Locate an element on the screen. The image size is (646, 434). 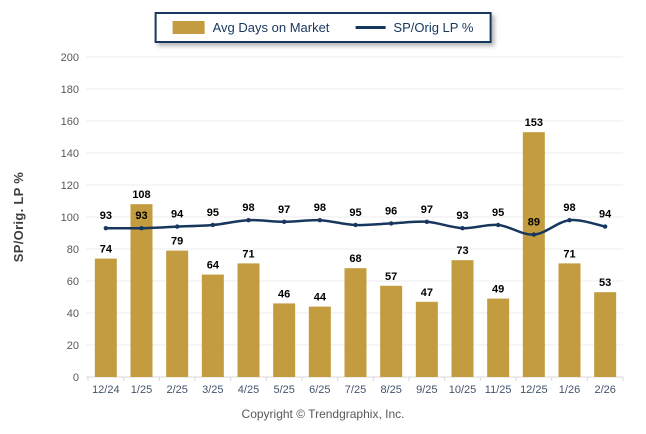
y-tick-label: 80 is located at coordinates (73, 250).